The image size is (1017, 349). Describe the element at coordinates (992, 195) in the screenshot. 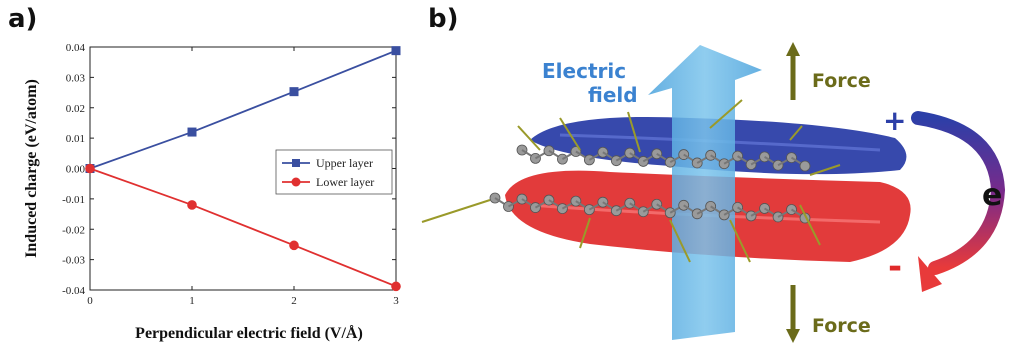

I see `electron-label: e` at that location.